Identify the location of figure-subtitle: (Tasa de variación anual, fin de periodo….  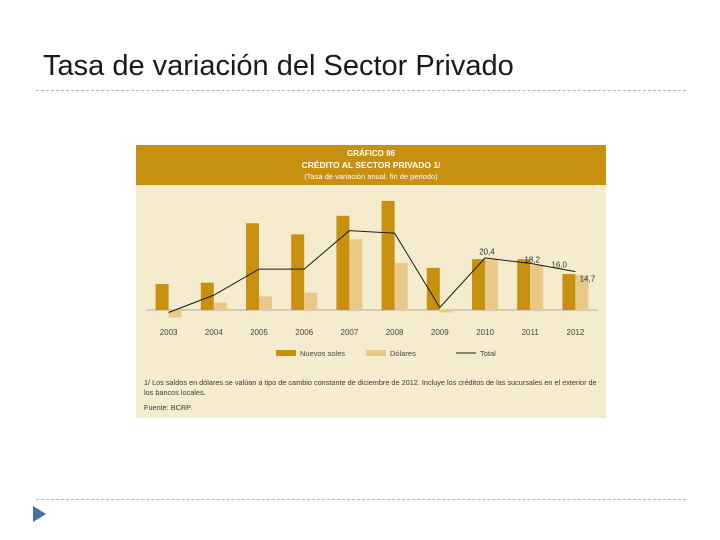
(371, 176).